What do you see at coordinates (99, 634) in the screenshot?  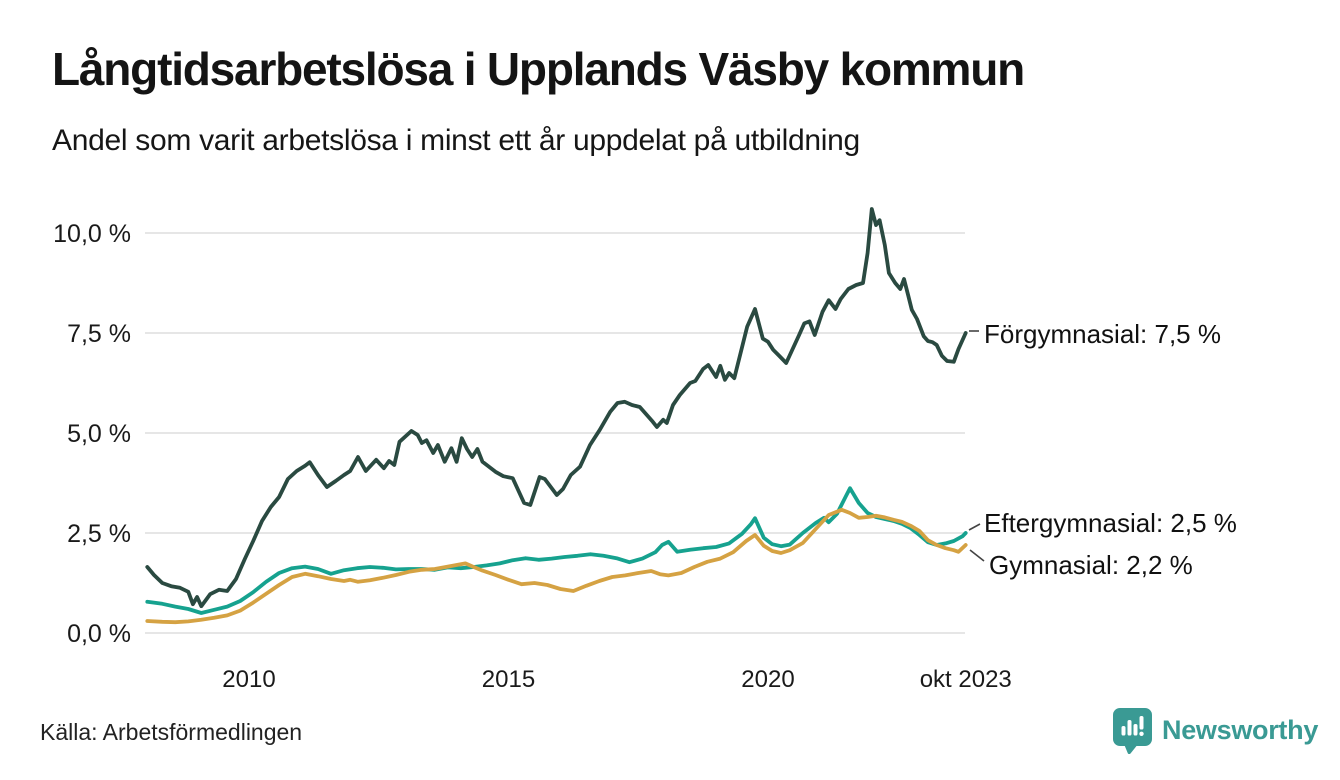 I see `y-tick-label: 0,0 %` at bounding box center [99, 634].